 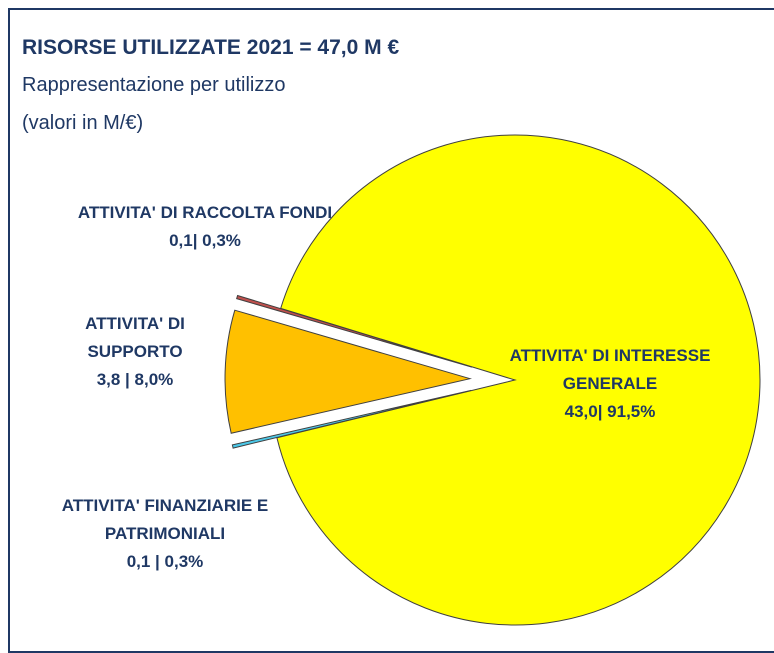 What do you see at coordinates (205, 227) in the screenshot?
I see `slice-label: ATTIVITA' DI RACCOLTA FONDI 0,1| 0,3%` at bounding box center [205, 227].